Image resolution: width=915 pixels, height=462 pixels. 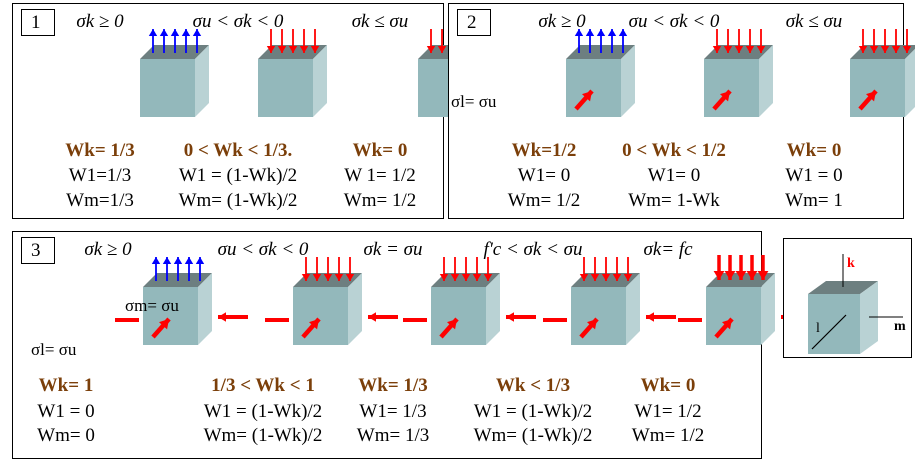 What do you see at coordinates (533, 385) in the screenshot?
I see `wk-value: Wk < 1/3` at bounding box center [533, 385].